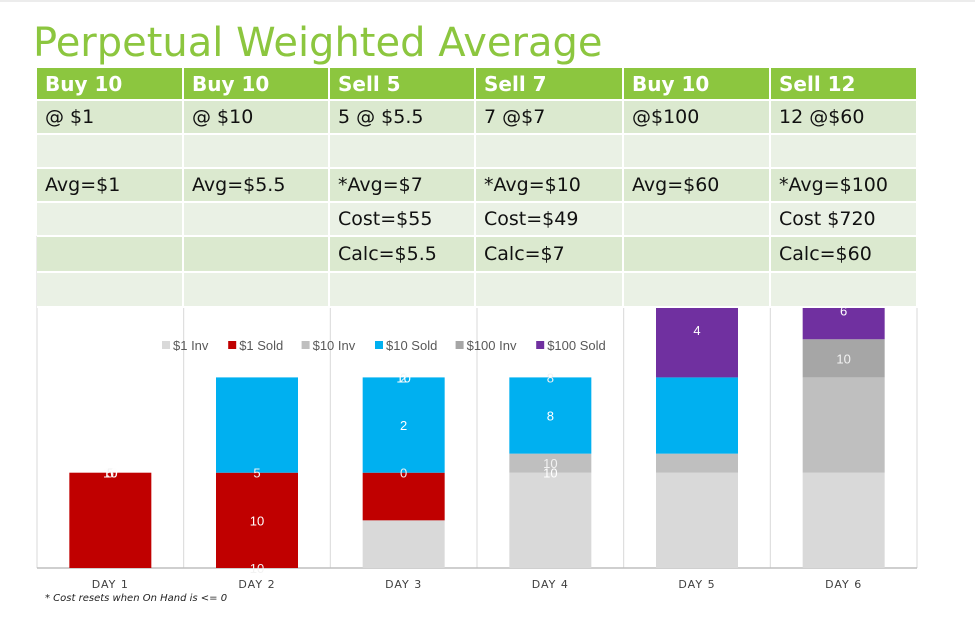 Image resolution: width=975 pixels, height=617 pixels. I want to click on table-cell: @ $10, so click(256, 117).